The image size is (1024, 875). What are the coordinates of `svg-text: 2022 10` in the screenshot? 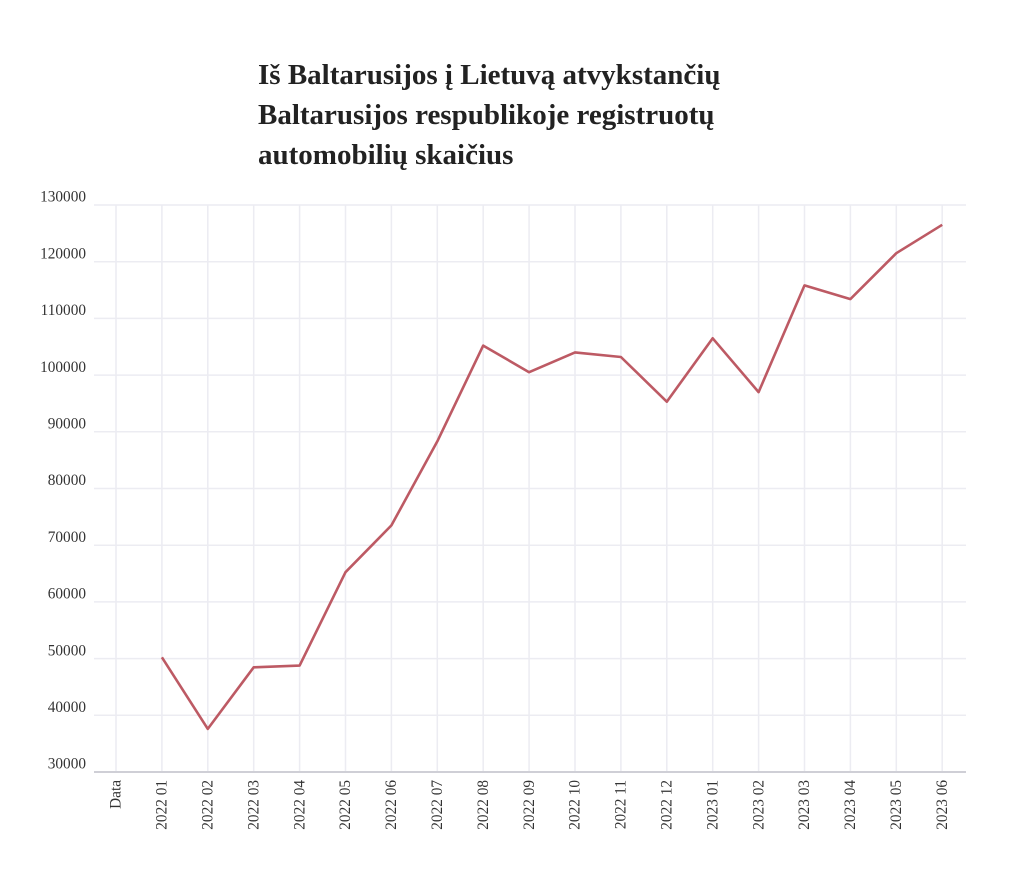 It's located at (575, 805).